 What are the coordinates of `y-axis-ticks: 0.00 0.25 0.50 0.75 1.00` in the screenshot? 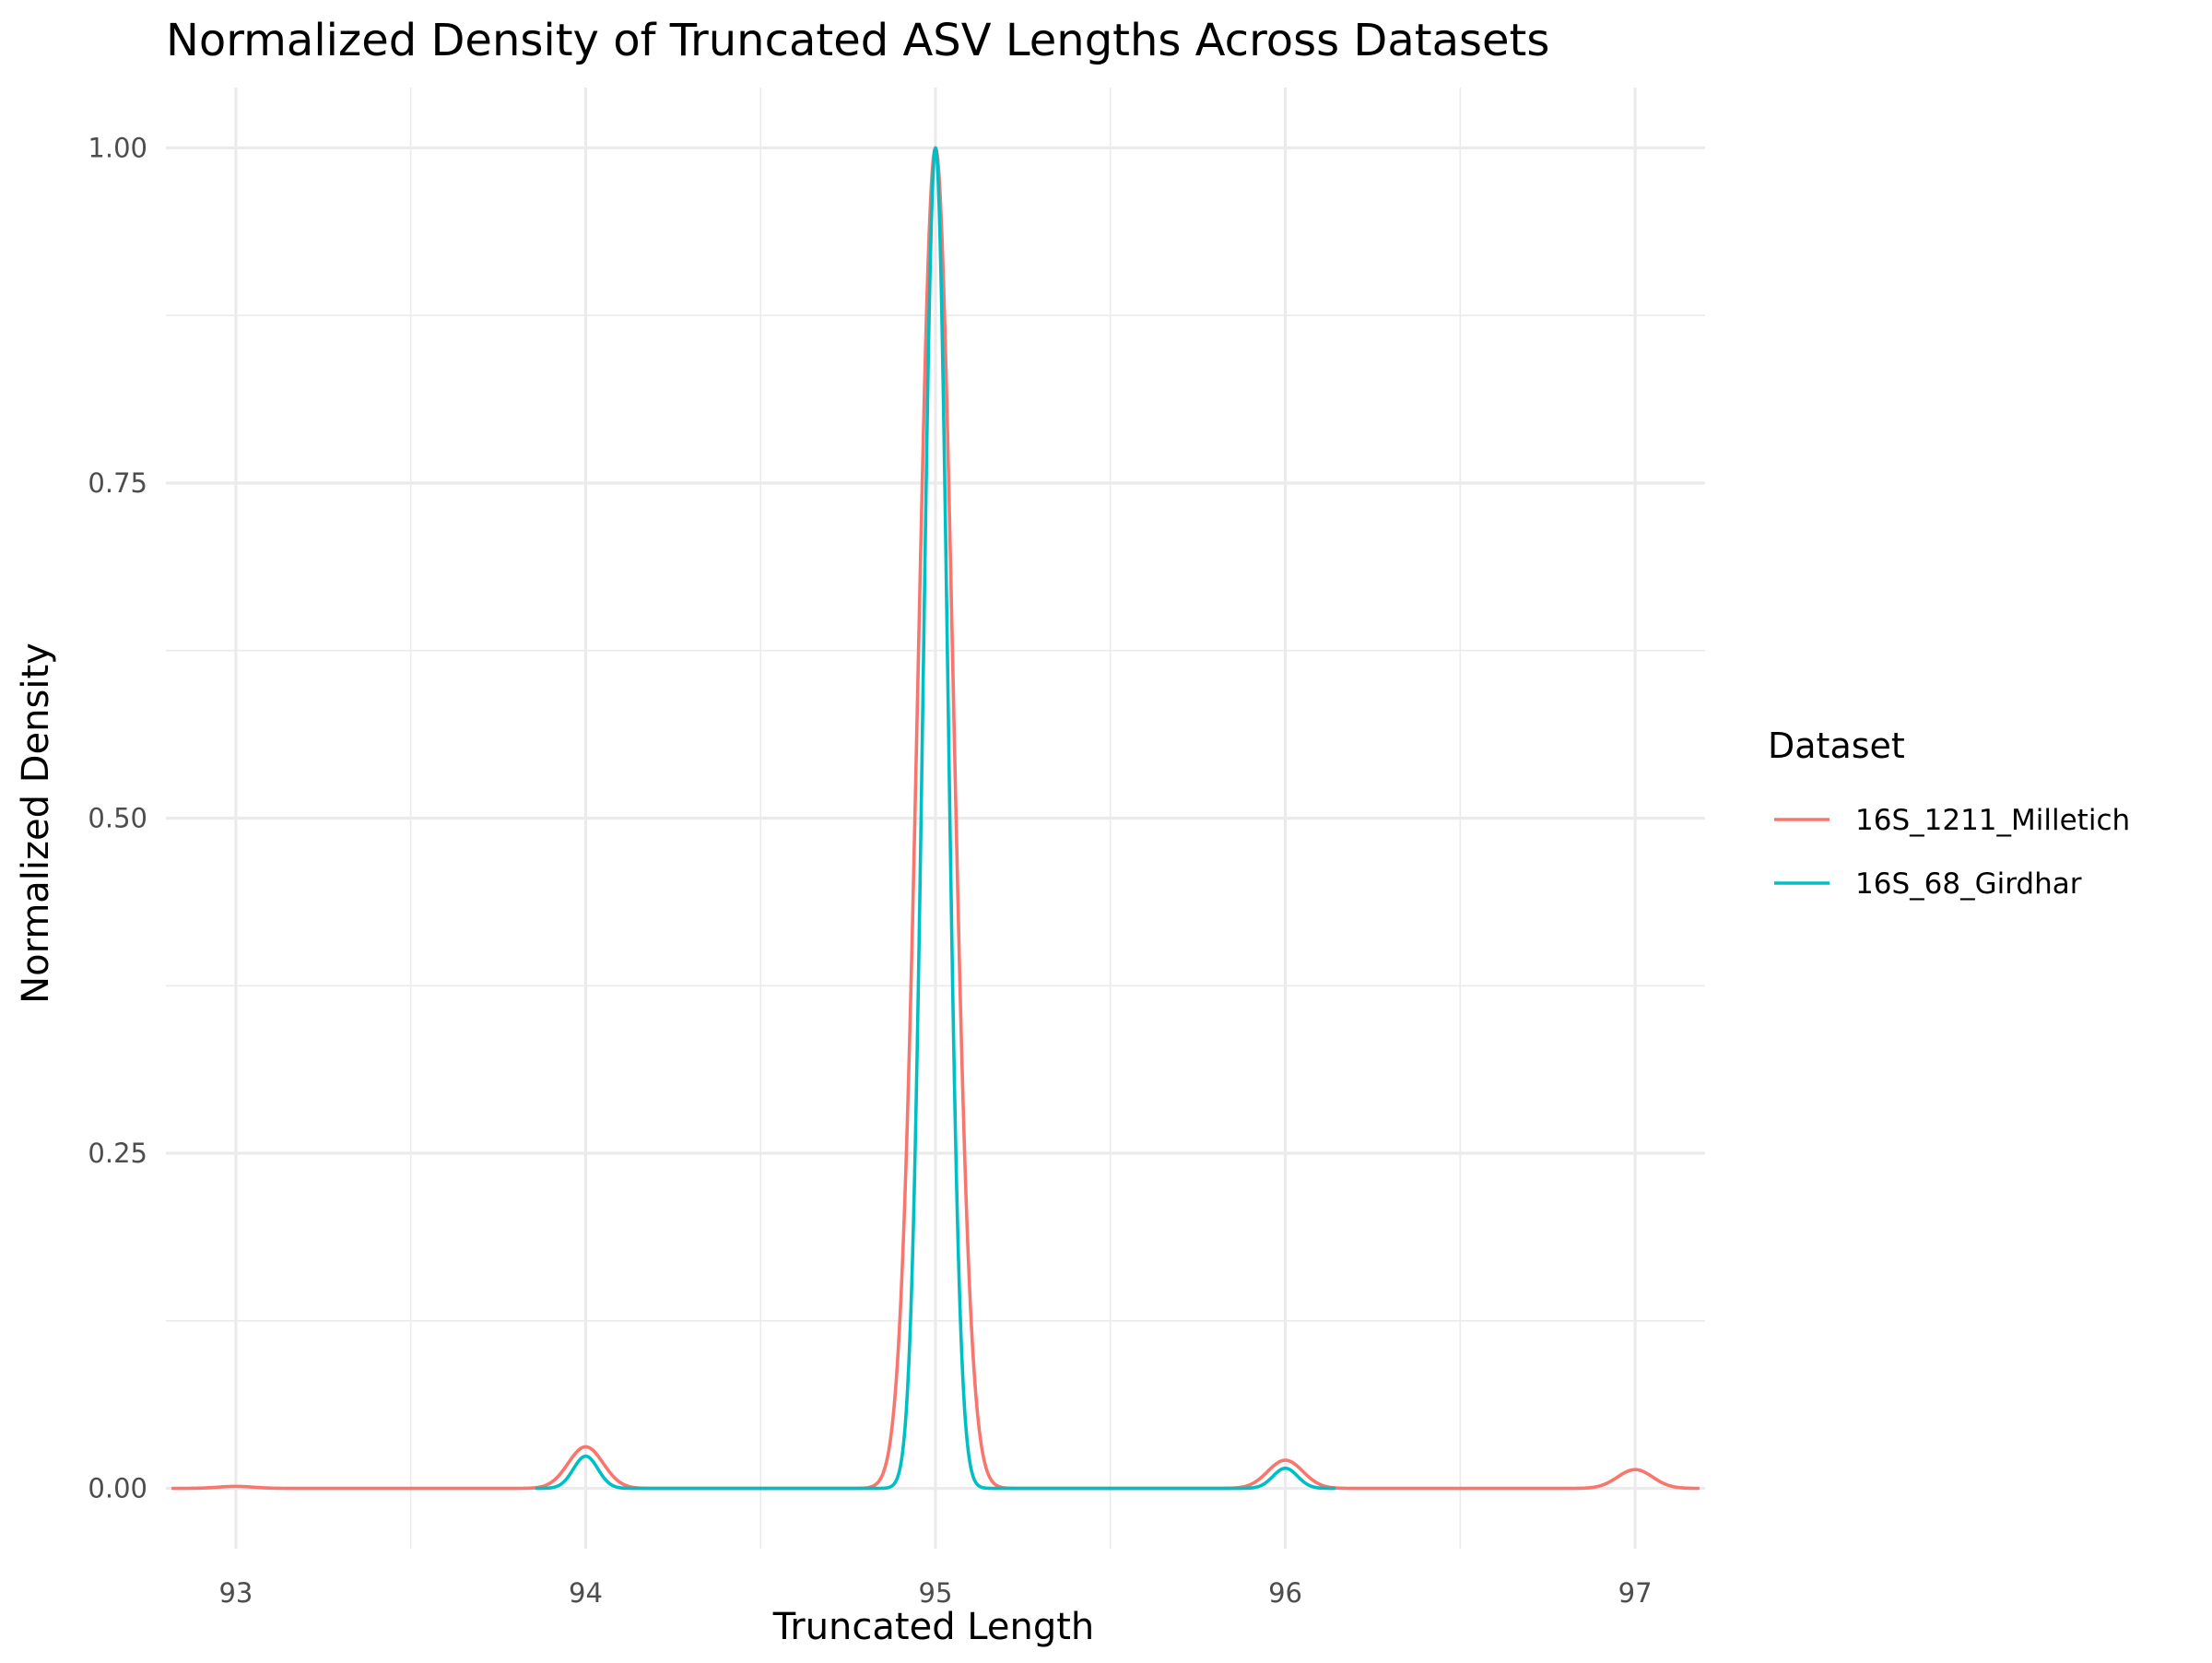 It's located at (117, 818).